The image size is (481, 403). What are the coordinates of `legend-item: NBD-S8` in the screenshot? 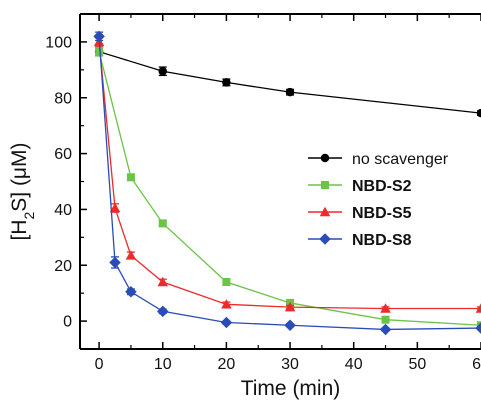 It's located at (360, 240).